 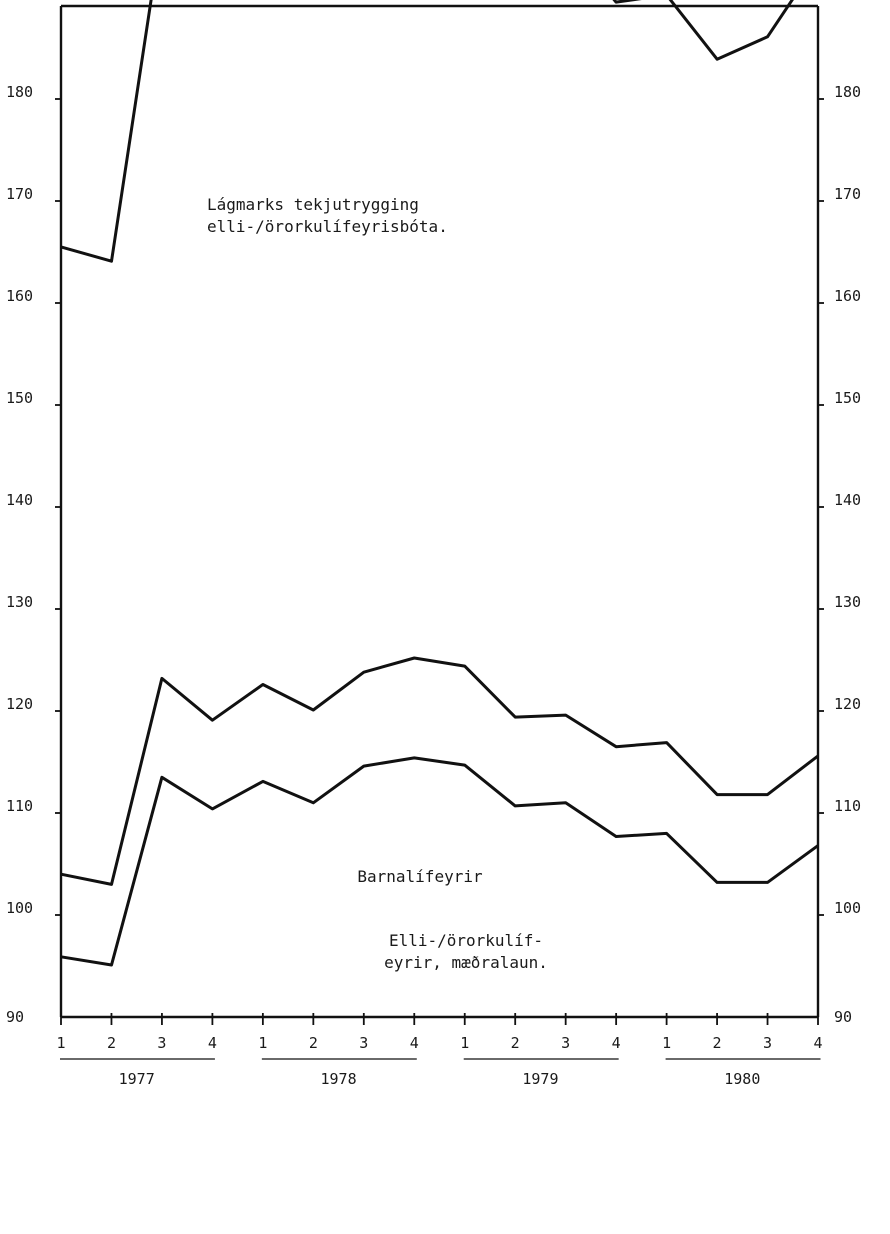 What do you see at coordinates (19, 908) in the screenshot?
I see `y-tick-label-left: 100` at bounding box center [19, 908].